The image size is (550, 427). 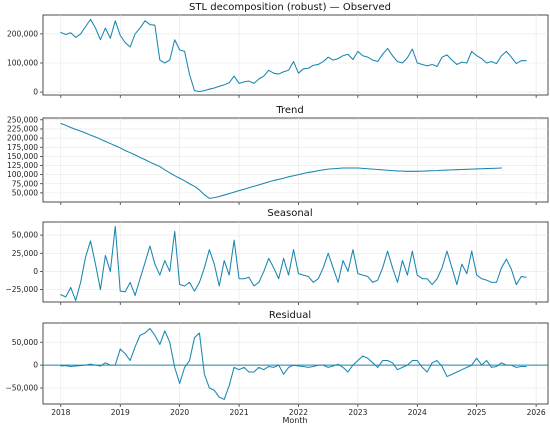 I want to click on x-tick-label: 2022, so click(x=298, y=412).